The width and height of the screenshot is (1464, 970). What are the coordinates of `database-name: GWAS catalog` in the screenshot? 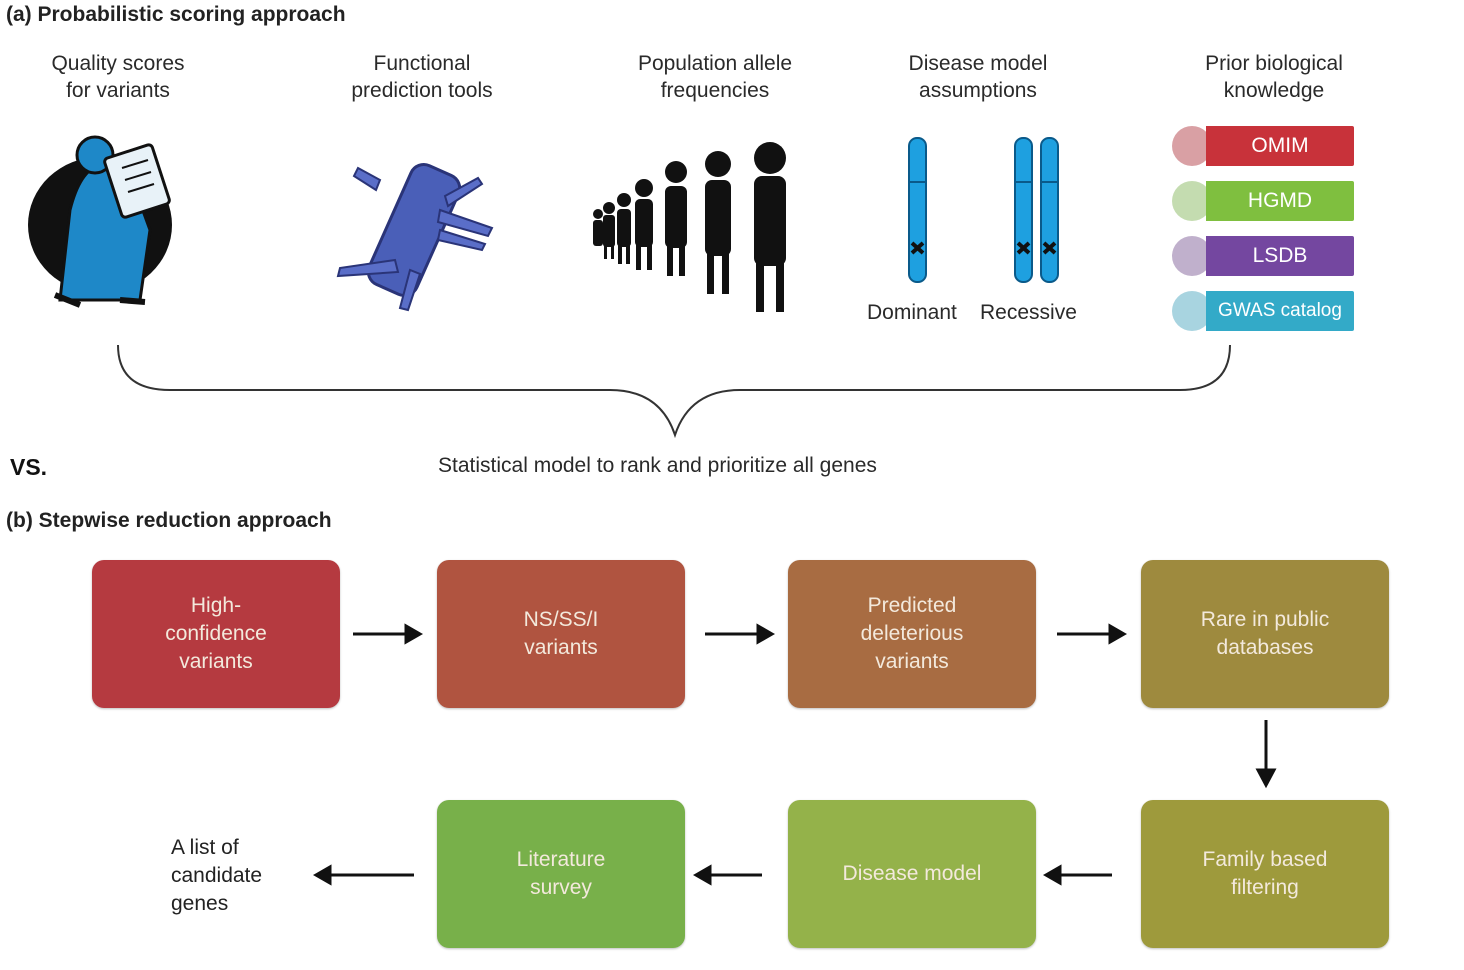 It's located at (1280, 311).